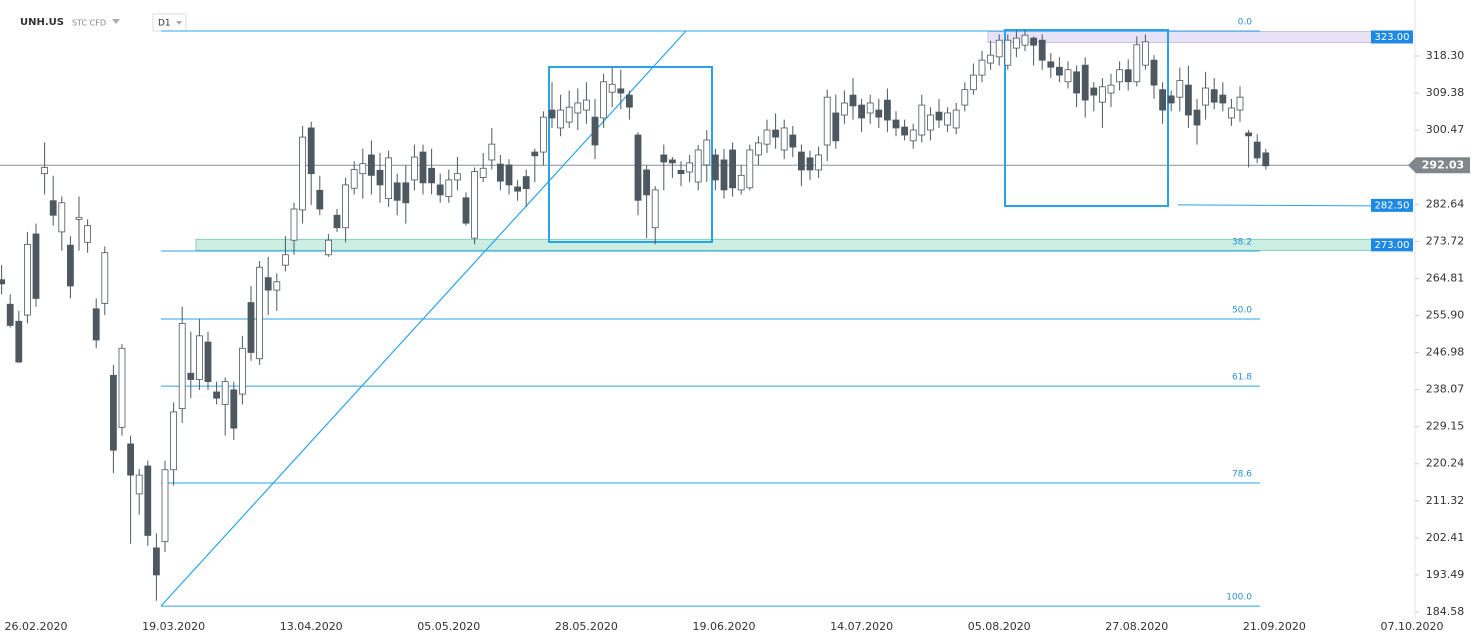 This screenshot has height=643, width=1482. I want to click on y-tick-label: 193.49, so click(1445, 574).